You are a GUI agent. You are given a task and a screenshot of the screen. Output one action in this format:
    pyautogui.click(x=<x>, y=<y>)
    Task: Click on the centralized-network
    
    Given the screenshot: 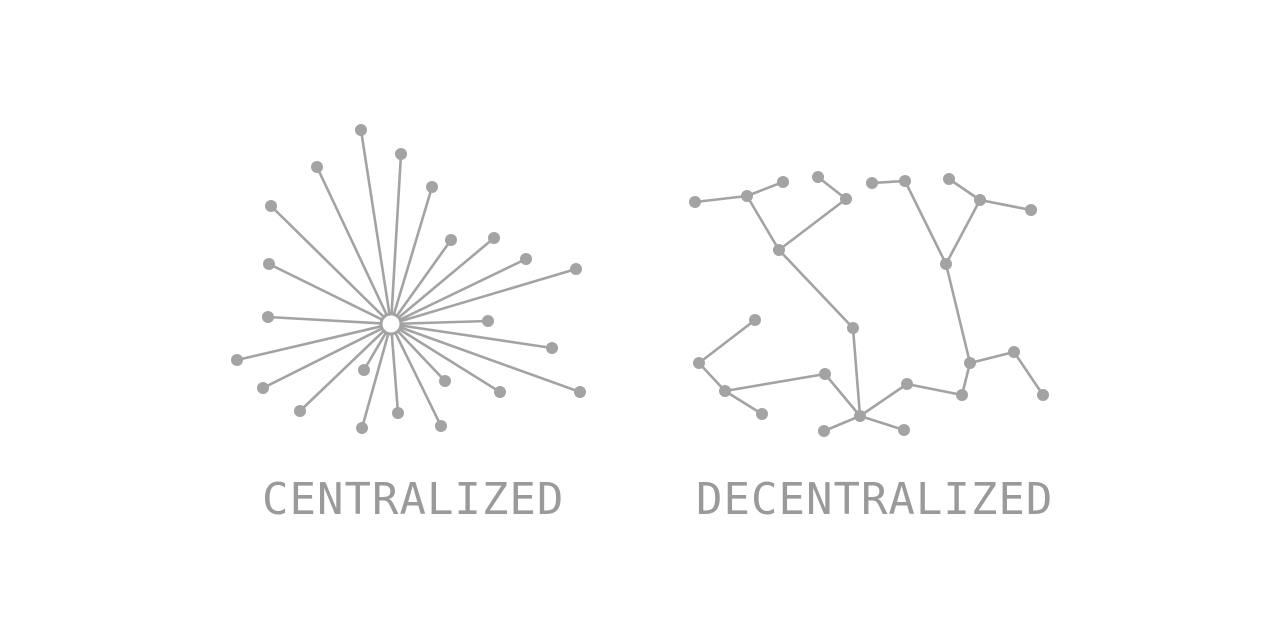 What is the action you would take?
    pyautogui.click(x=408, y=279)
    